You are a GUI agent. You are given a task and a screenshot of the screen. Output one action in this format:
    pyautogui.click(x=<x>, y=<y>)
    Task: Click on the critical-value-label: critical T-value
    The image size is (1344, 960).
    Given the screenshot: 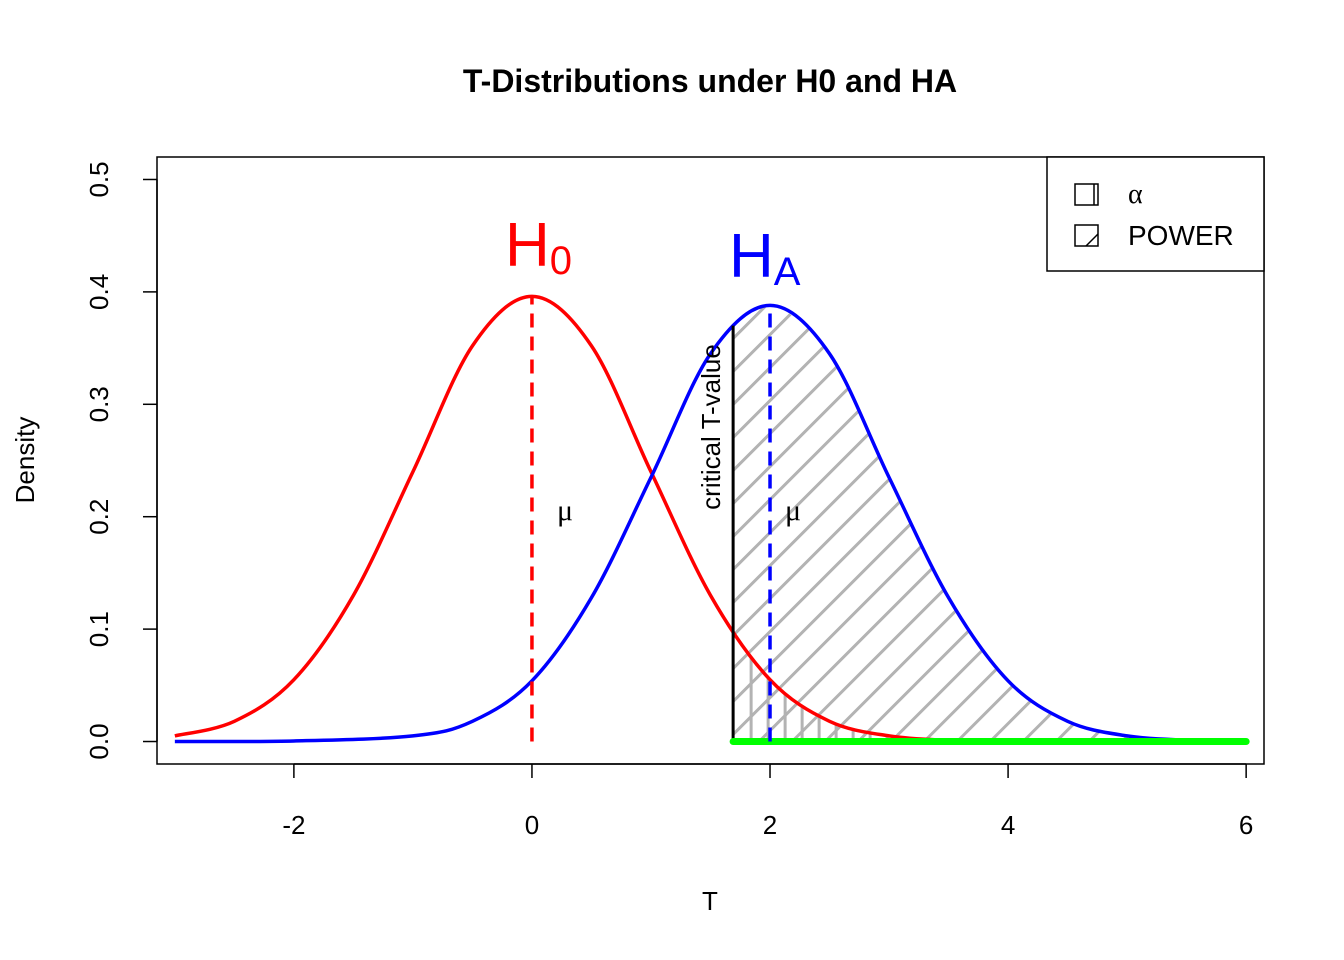 What is the action you would take?
    pyautogui.click(x=711, y=427)
    